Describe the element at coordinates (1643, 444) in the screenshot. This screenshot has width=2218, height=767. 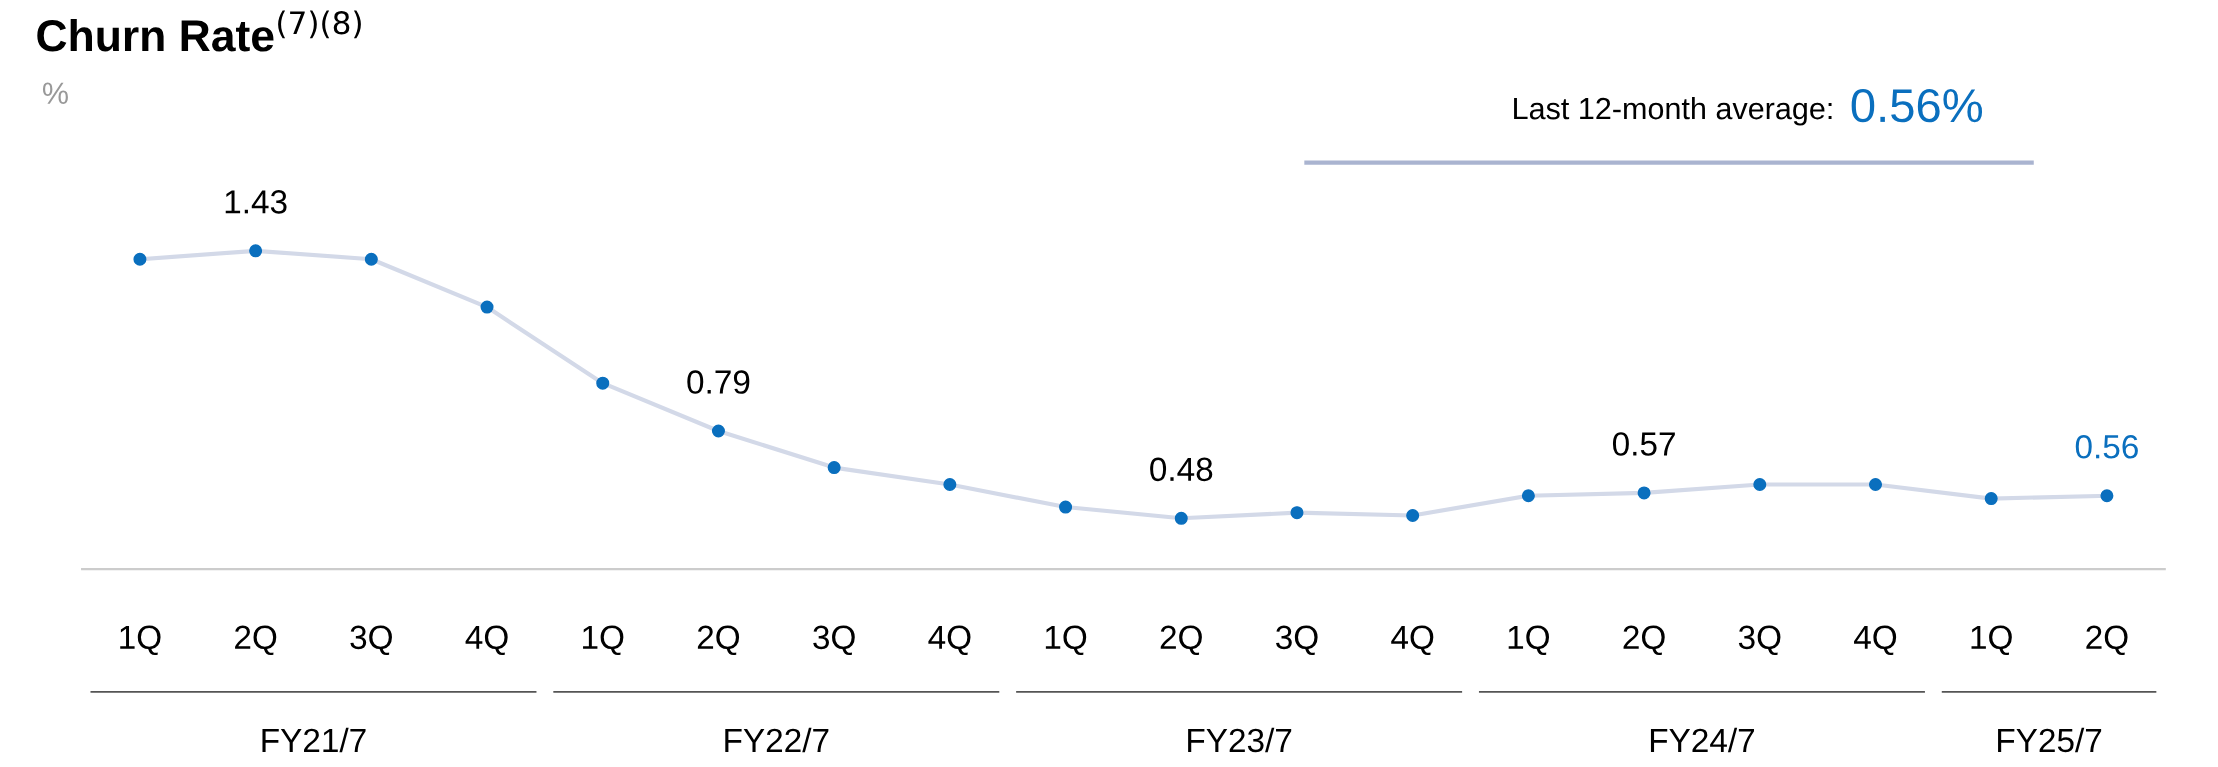
I see `data-label: 0.57` at that location.